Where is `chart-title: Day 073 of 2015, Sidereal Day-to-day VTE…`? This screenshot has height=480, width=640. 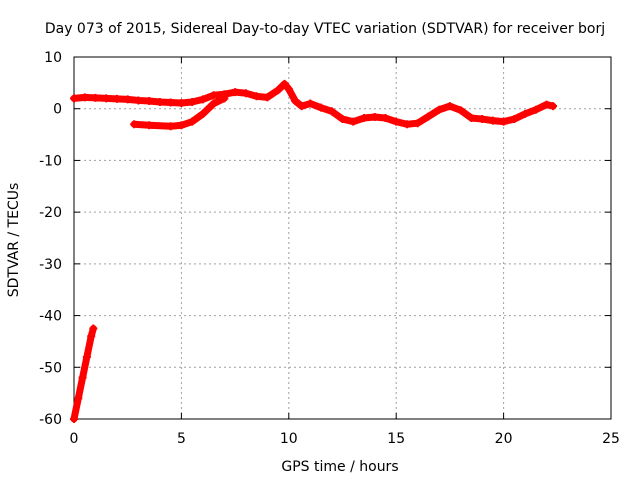
chart-title: Day 073 of 2015, Sidereal Day-to-day VTE… is located at coordinates (325, 29).